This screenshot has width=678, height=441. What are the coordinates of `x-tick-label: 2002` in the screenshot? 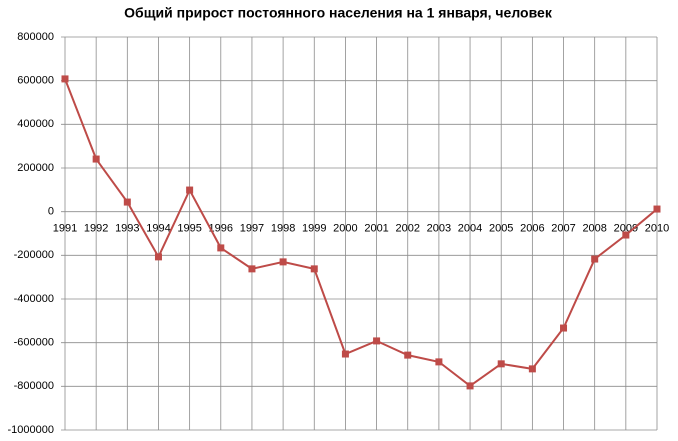 It's located at (407, 229).